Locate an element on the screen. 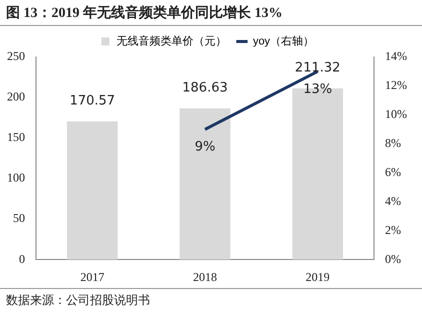 The width and height of the screenshot is (422, 320). data-label: 170.57 is located at coordinates (93, 101).